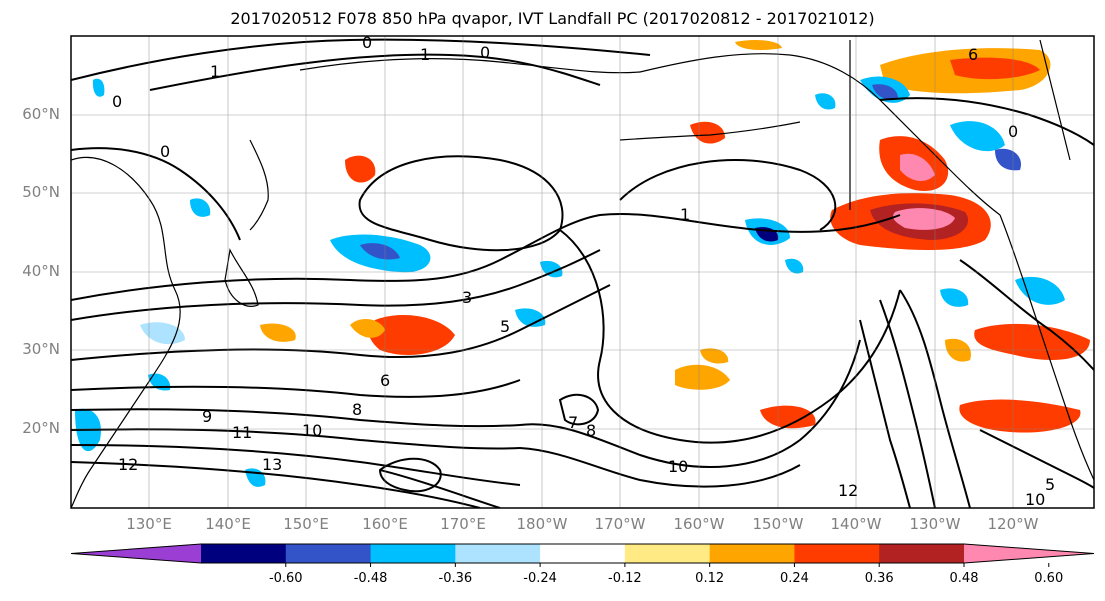  What do you see at coordinates (960, 124) in the screenshot?
I see `coastline-north-america-interior` at bounding box center [960, 124].